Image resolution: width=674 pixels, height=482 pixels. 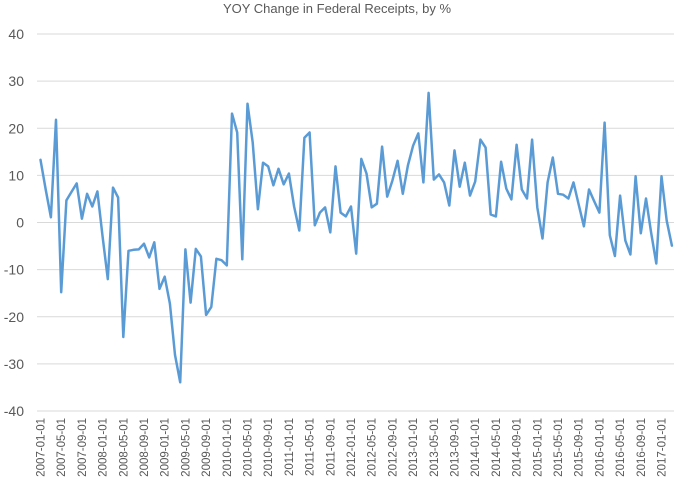 What do you see at coordinates (580, 447) in the screenshot?
I see `x-tick-label: 2015-09-01` at bounding box center [580, 447].